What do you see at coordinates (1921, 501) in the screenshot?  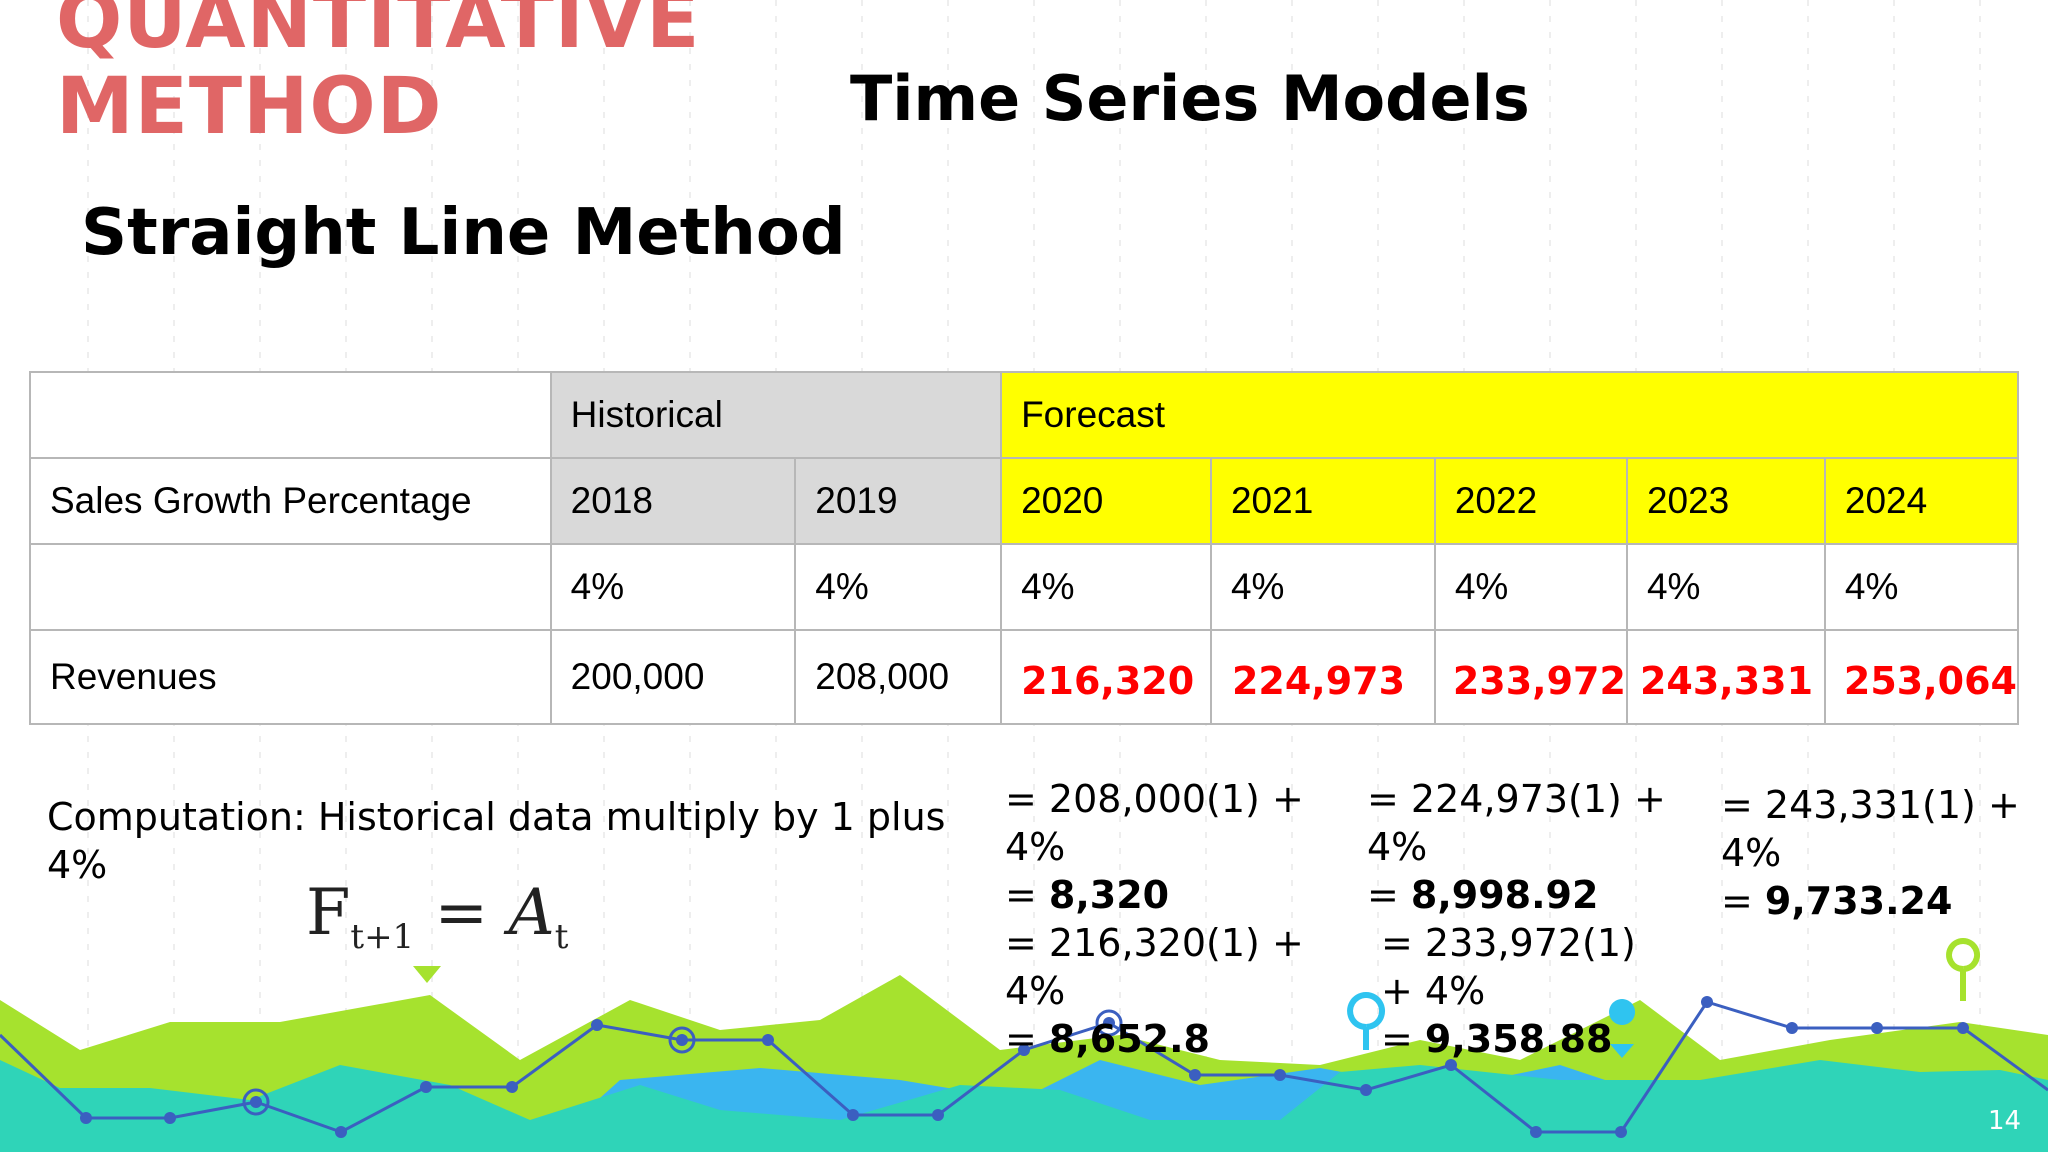 I see `year-cell: 2024` at bounding box center [1921, 501].